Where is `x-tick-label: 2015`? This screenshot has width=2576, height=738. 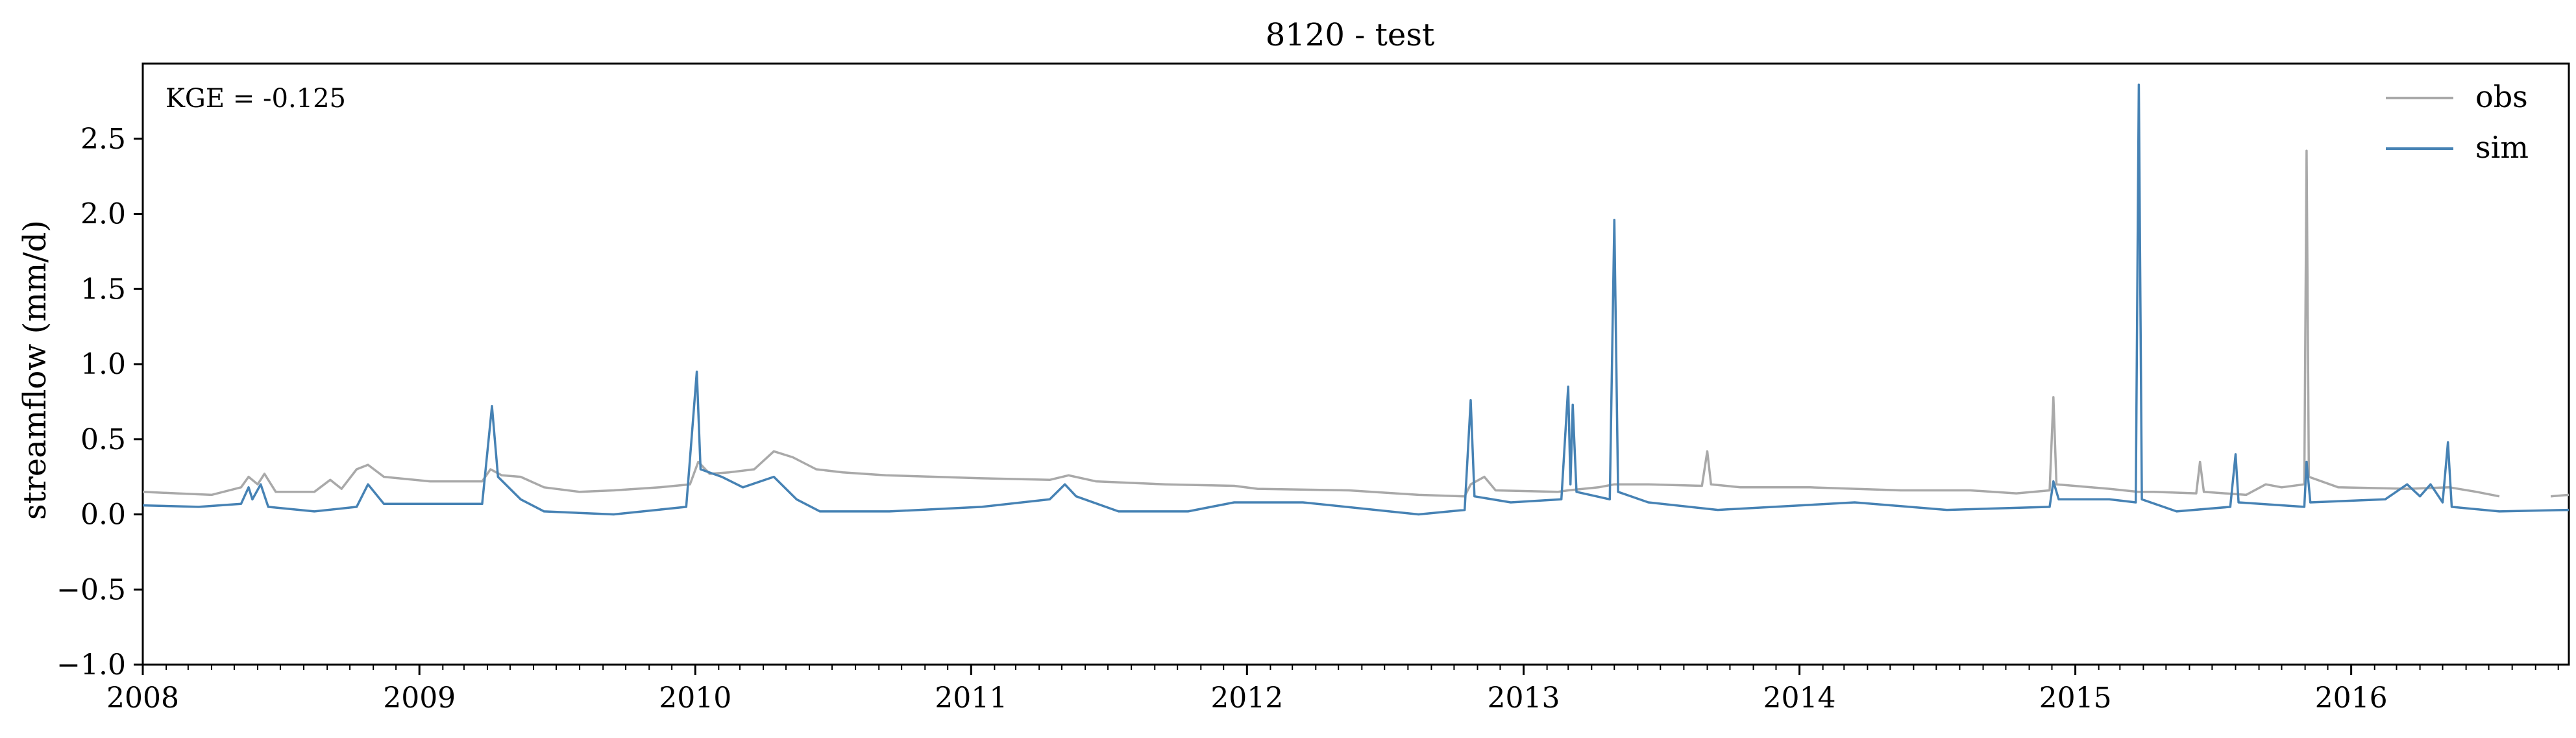 x-tick-label: 2015 is located at coordinates (2075, 699).